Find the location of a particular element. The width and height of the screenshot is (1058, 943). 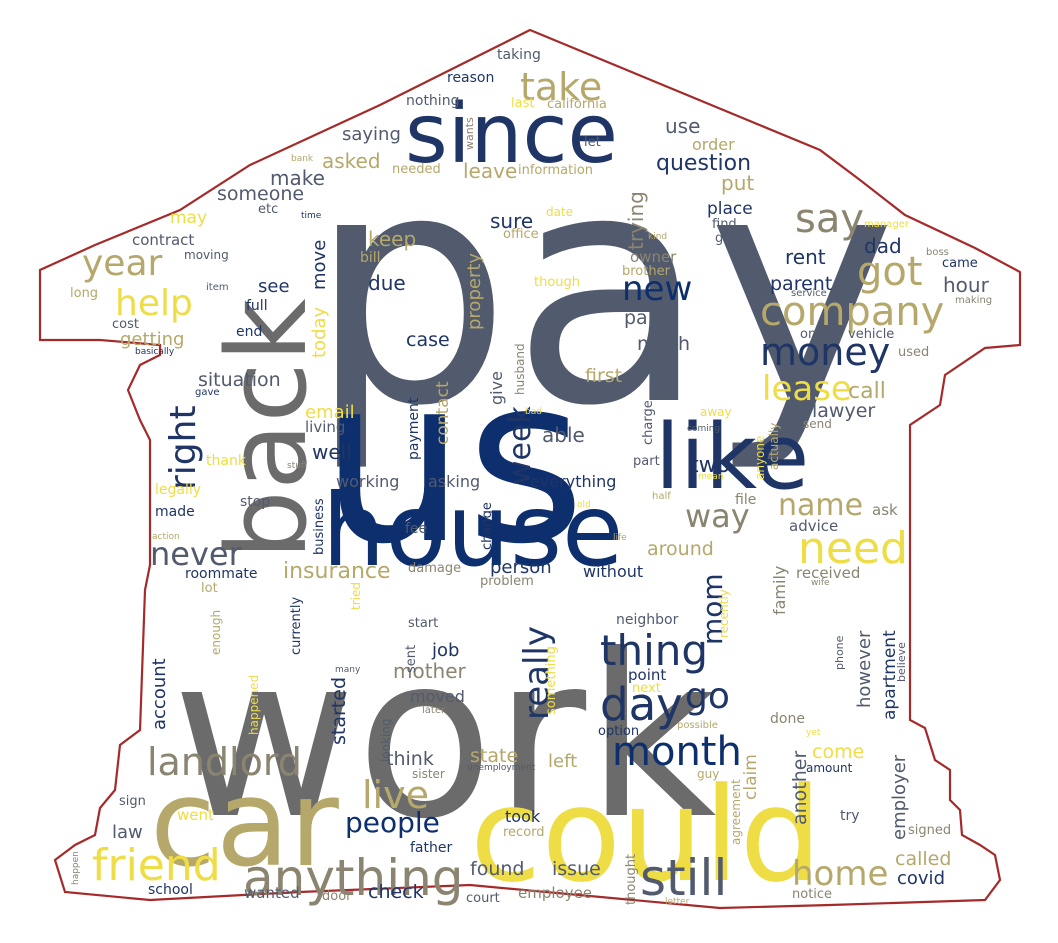

word-asking: asking is located at coordinates (454, 481).